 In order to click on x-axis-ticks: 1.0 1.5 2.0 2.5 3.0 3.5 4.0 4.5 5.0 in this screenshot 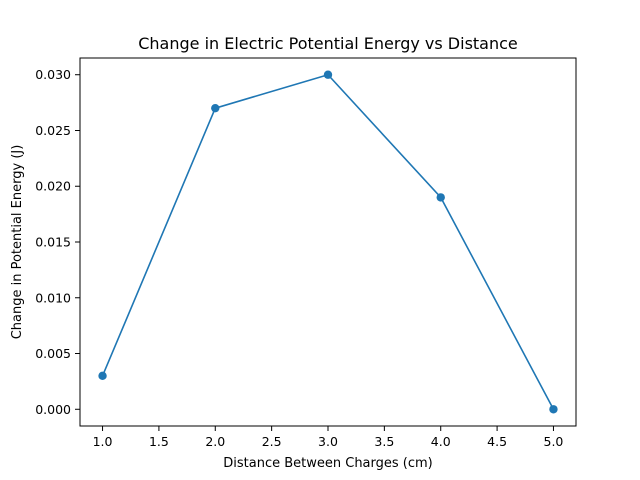, I will do `click(328, 437)`.